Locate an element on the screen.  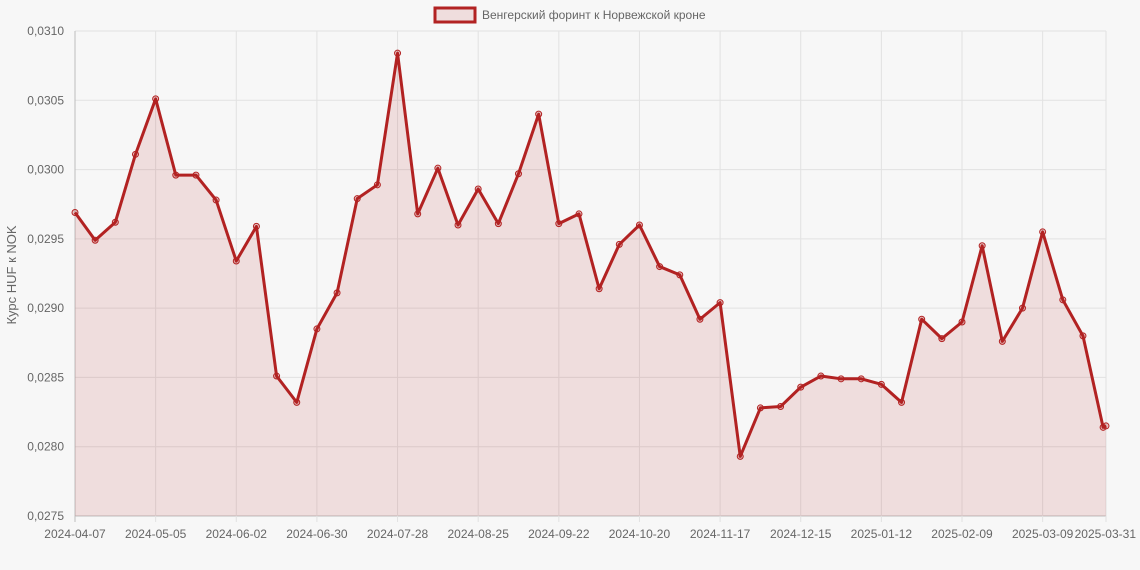
y-tick-label: 0,0285 is located at coordinates (45, 377).